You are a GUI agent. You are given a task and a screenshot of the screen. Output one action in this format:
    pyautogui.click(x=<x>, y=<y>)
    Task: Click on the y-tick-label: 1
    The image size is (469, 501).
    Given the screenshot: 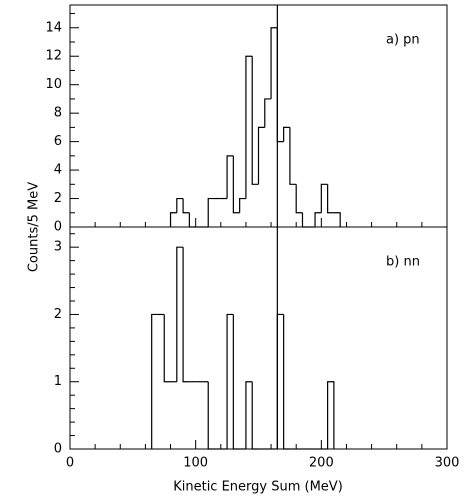 What is the action you would take?
    pyautogui.click(x=58, y=381)
    